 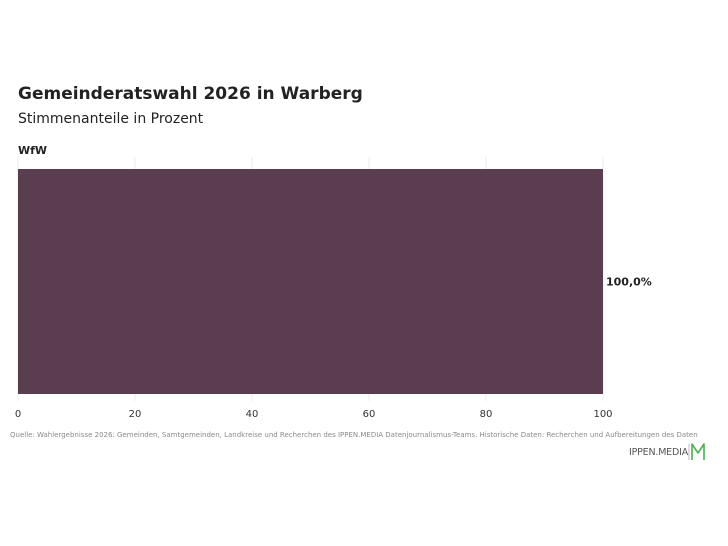 What do you see at coordinates (190, 94) in the screenshot?
I see `chart-title: Gemeinderatswahl 2026 in Warberg` at bounding box center [190, 94].